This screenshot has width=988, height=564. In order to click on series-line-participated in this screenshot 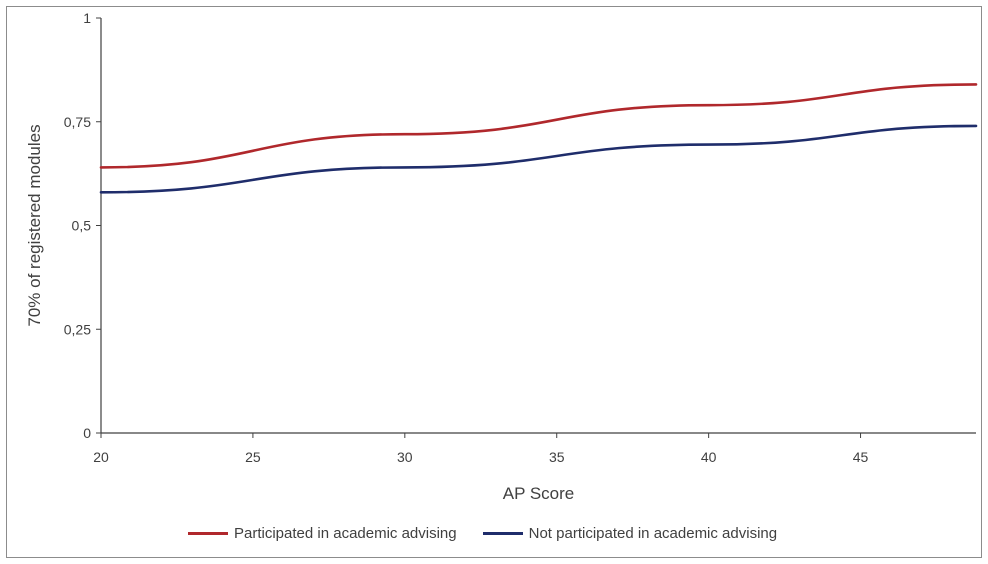, I will do `click(538, 126)`.